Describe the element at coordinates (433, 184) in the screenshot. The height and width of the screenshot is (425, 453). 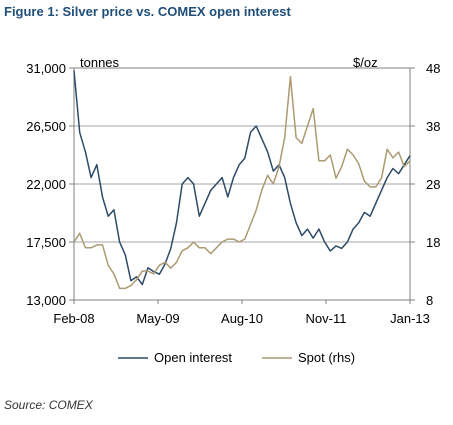
I see `right-tick-label: 28` at that location.